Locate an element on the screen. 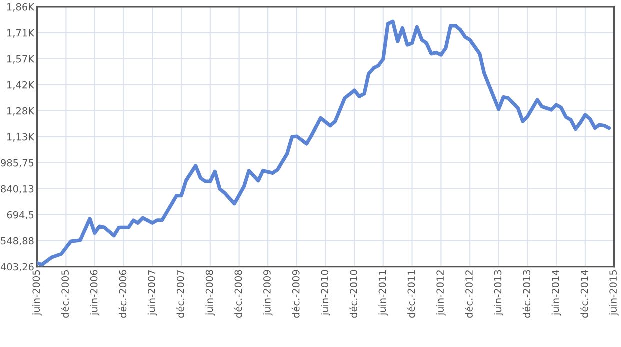  x-tick-label: déc.-2008 is located at coordinates (238, 294).